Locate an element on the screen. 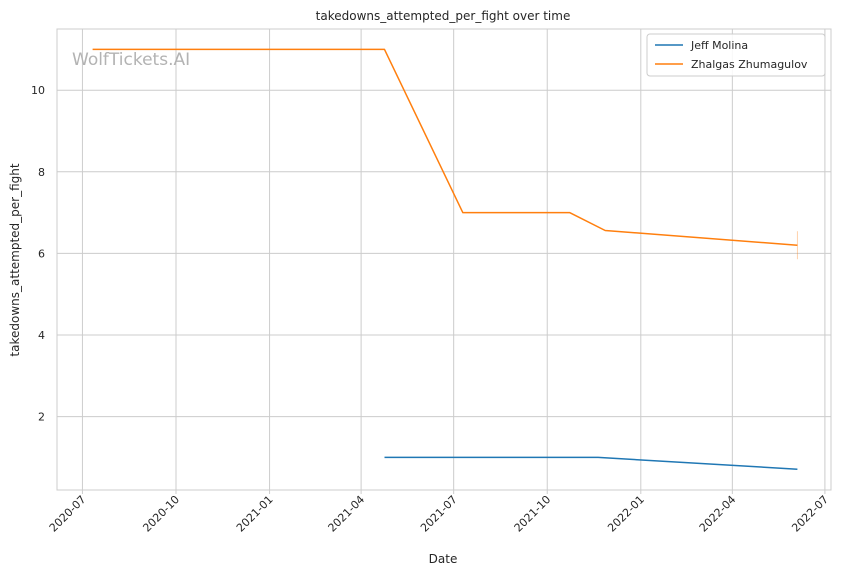  y-tick-label: 8 is located at coordinates (41, 172).